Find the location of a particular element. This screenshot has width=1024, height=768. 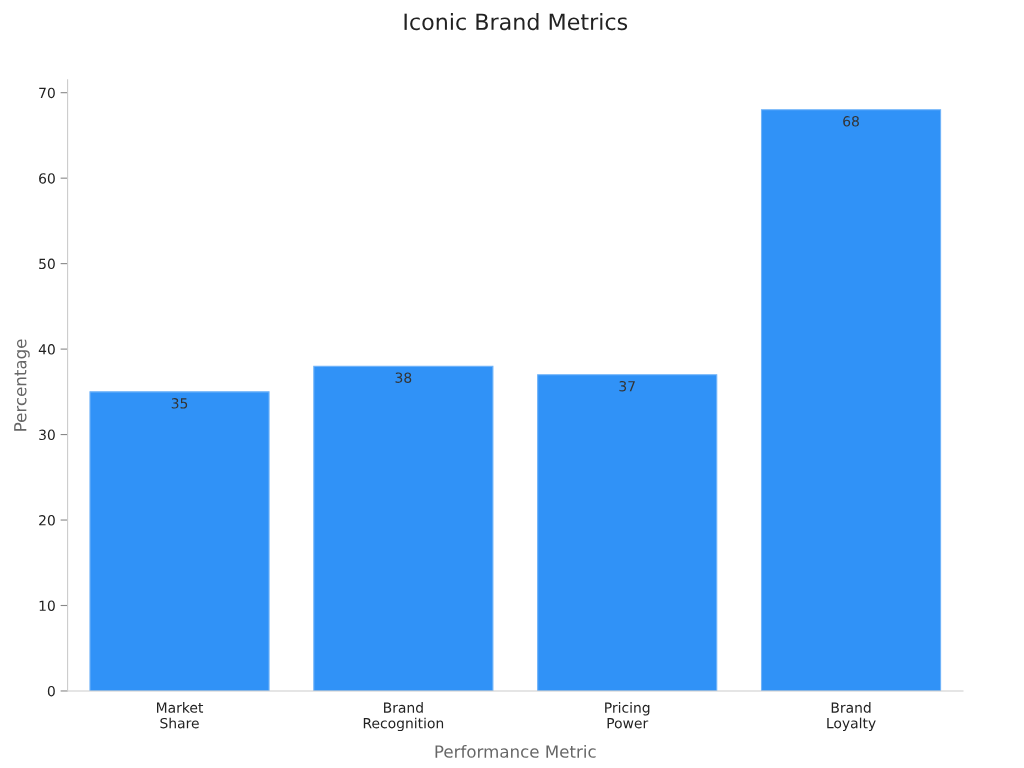

x-tick-label: Brand Loyalty is located at coordinates (851, 717).